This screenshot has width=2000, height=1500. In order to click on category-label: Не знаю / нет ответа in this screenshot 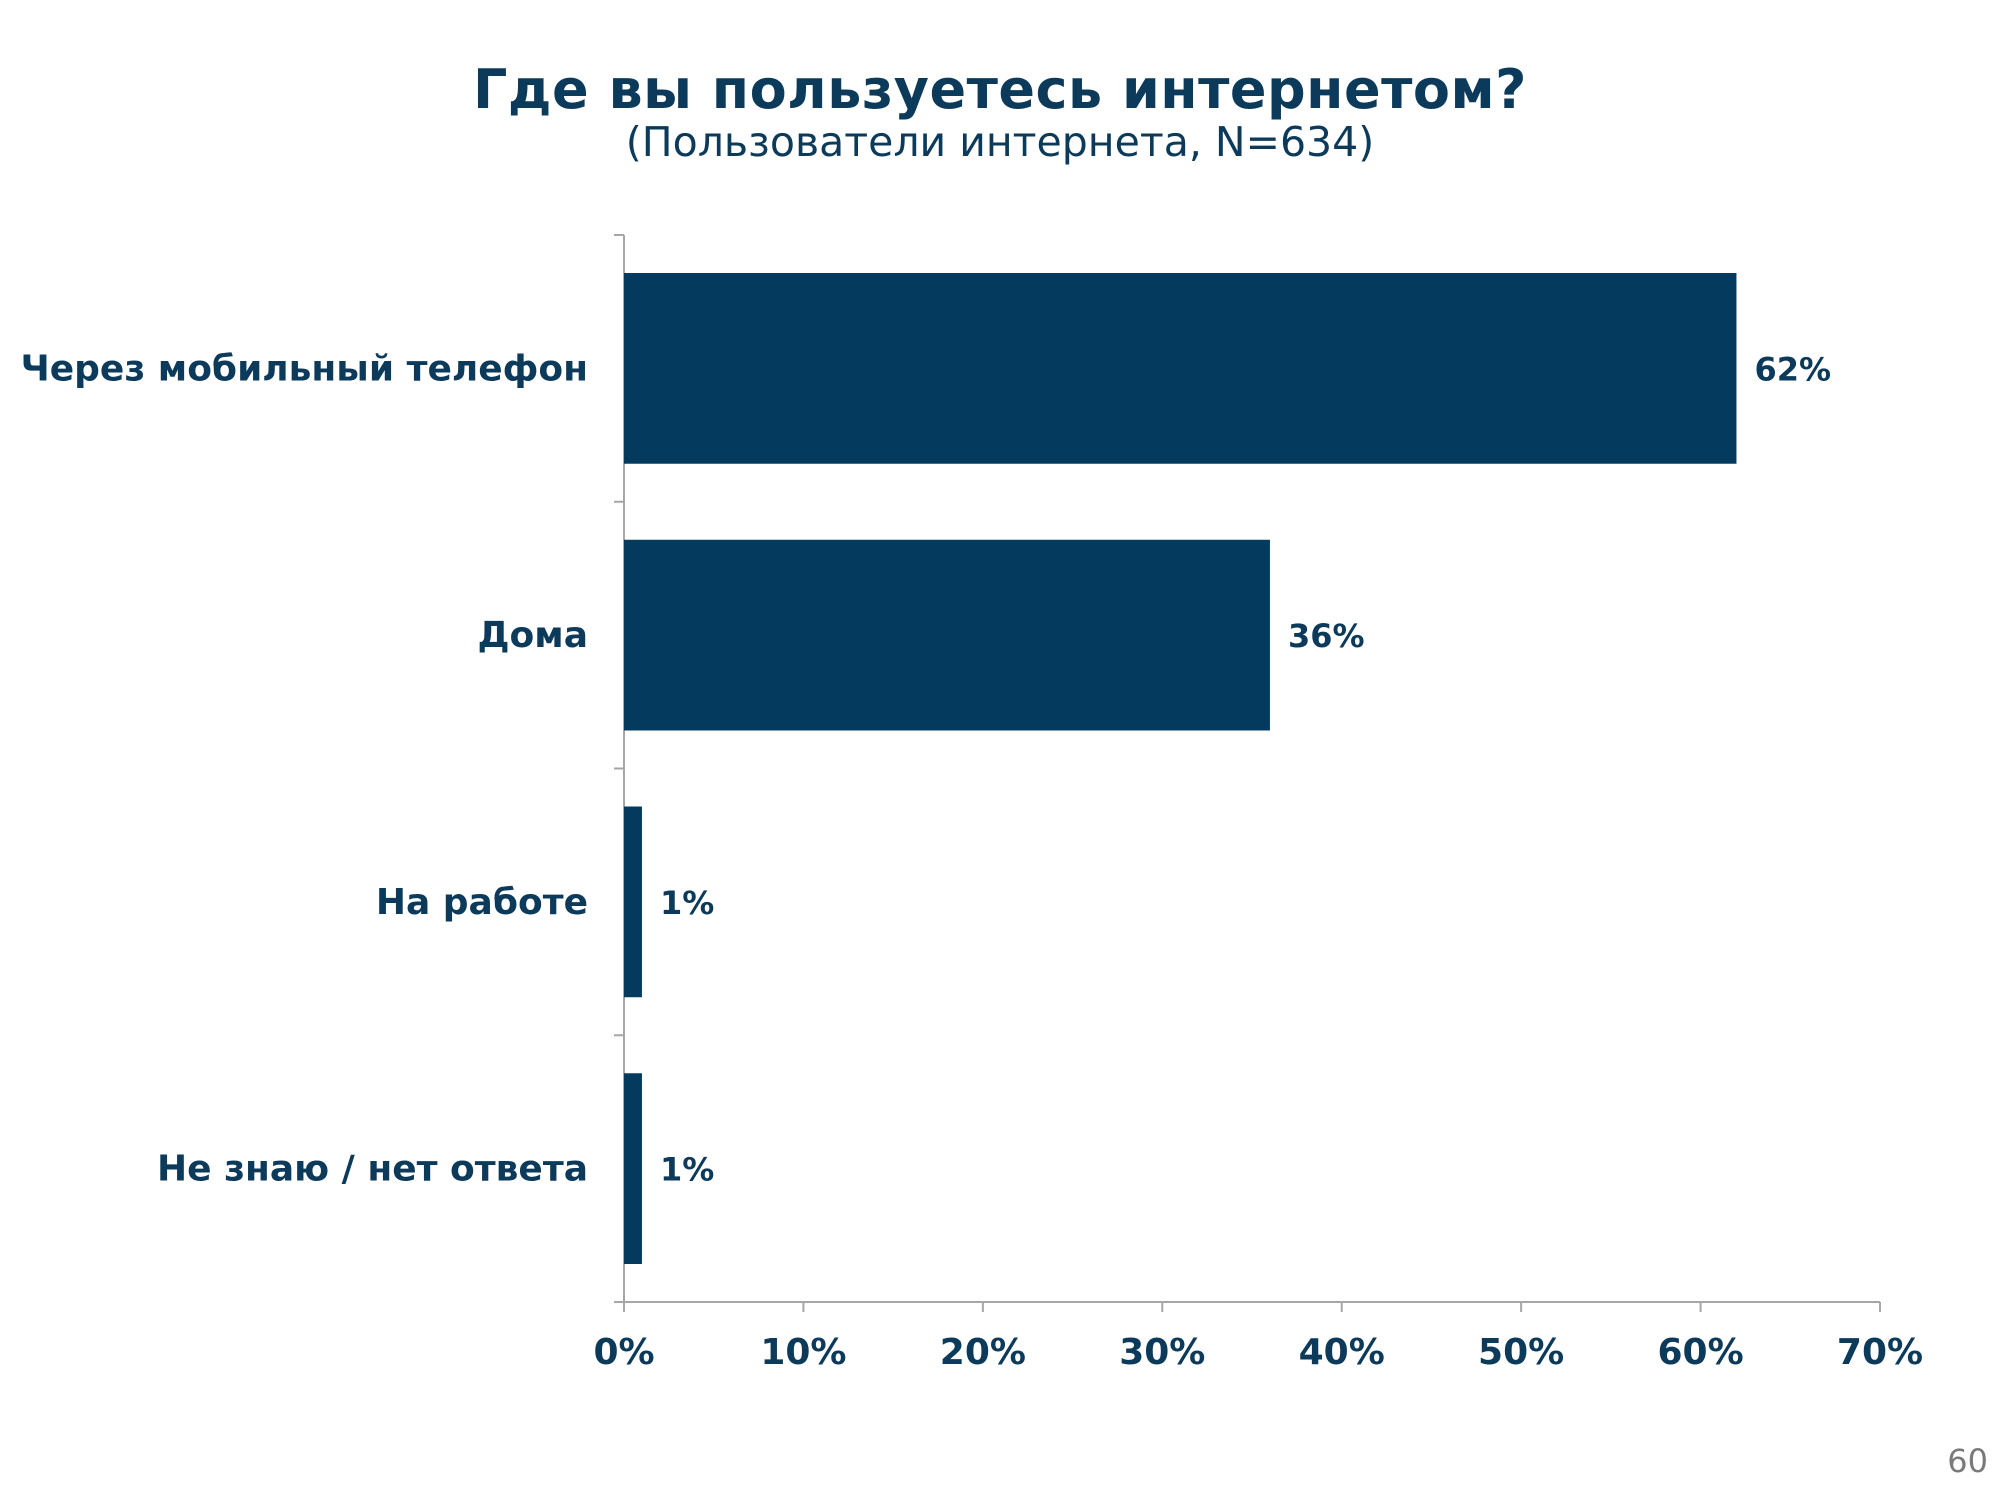, I will do `click(372, 1169)`.